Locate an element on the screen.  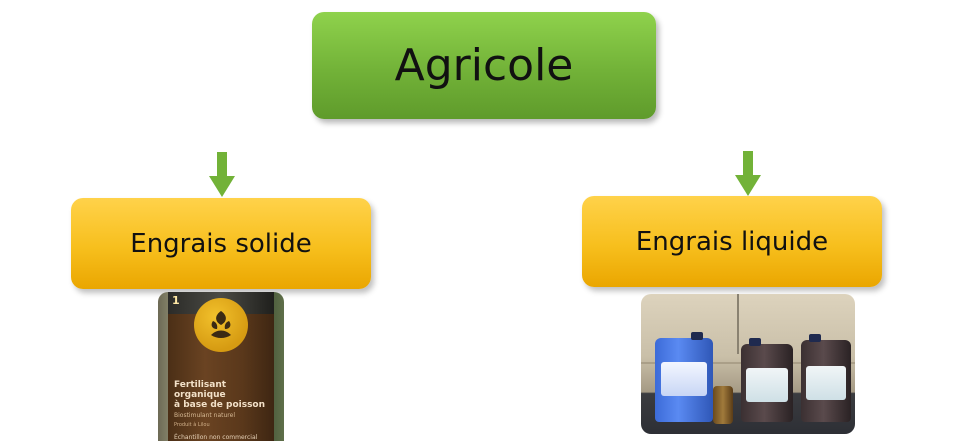
label-title-line2: à base de poisson is located at coordinates (220, 405).